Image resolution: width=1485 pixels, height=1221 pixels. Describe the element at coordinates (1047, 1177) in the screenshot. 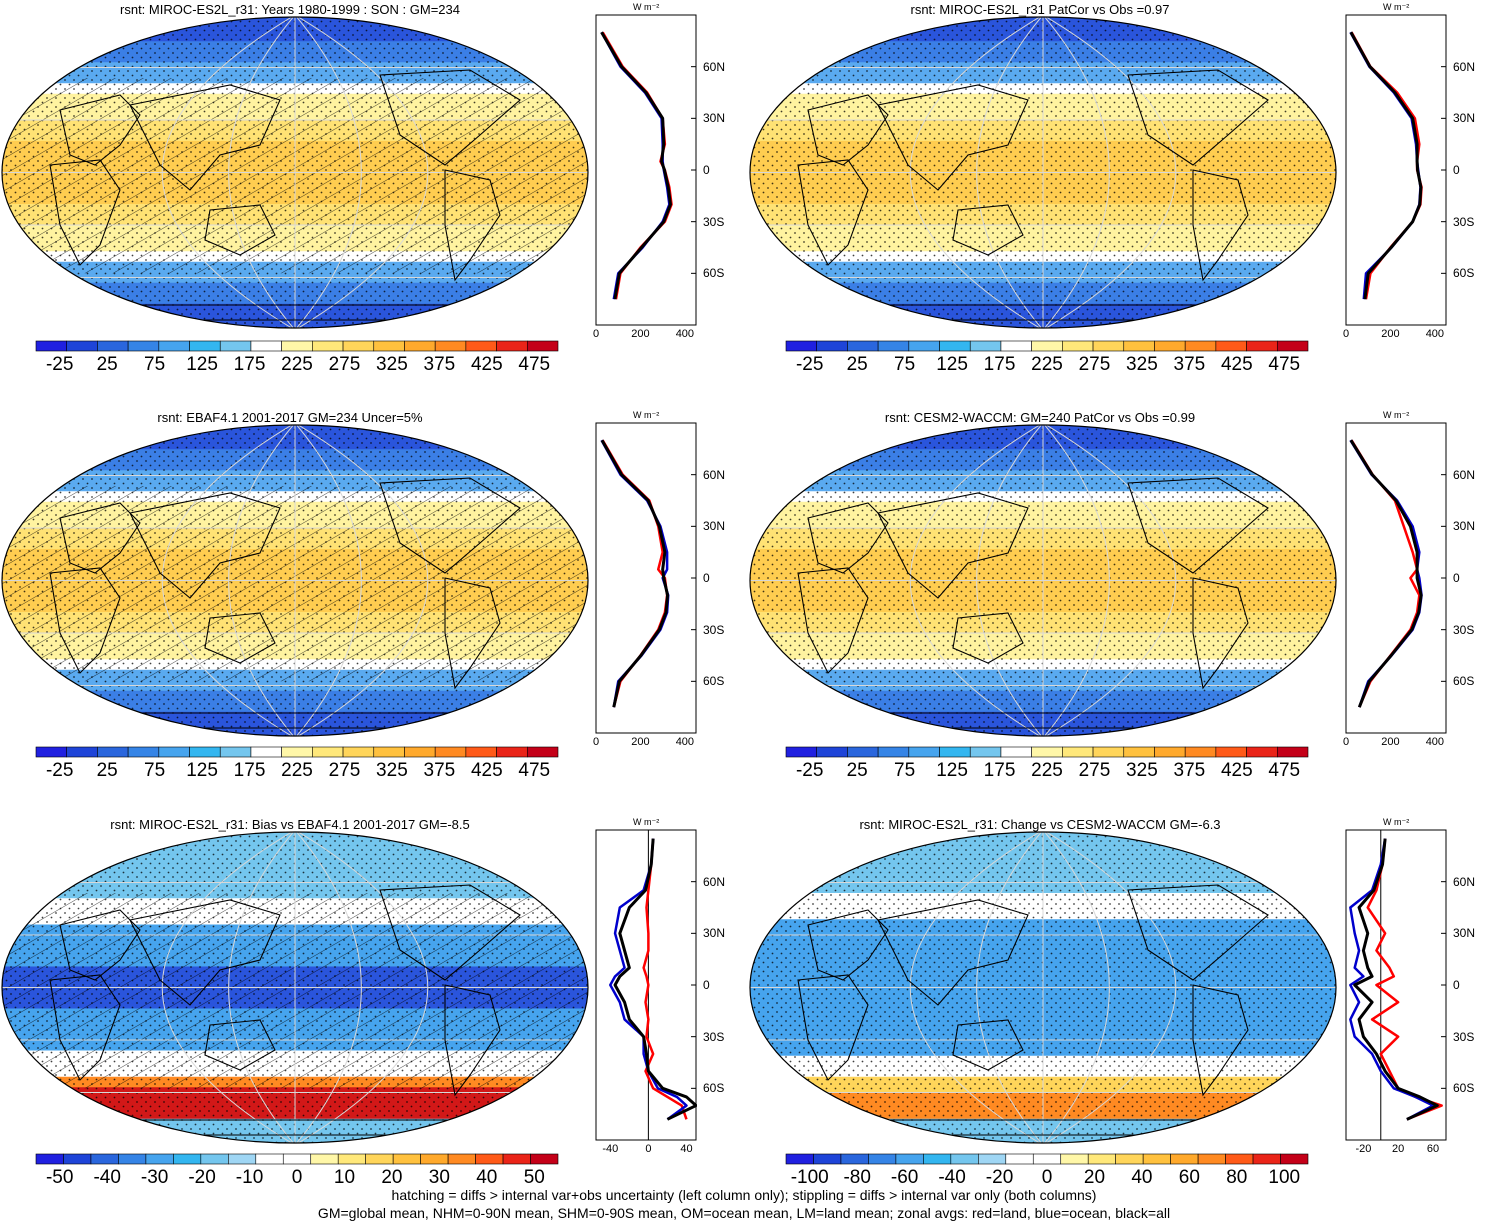

I see `colorbar-label: 0` at that location.